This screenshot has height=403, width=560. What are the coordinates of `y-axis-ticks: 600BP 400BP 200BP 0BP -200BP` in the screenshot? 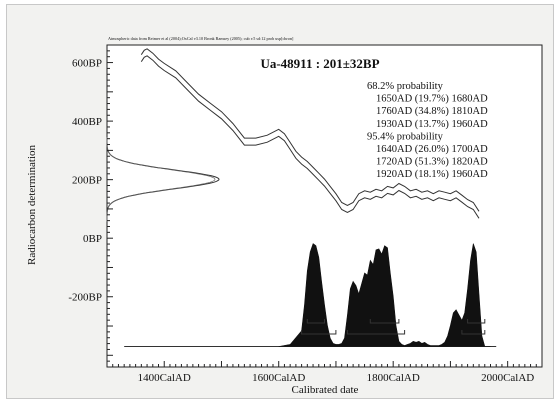 It's located at (90, 206).